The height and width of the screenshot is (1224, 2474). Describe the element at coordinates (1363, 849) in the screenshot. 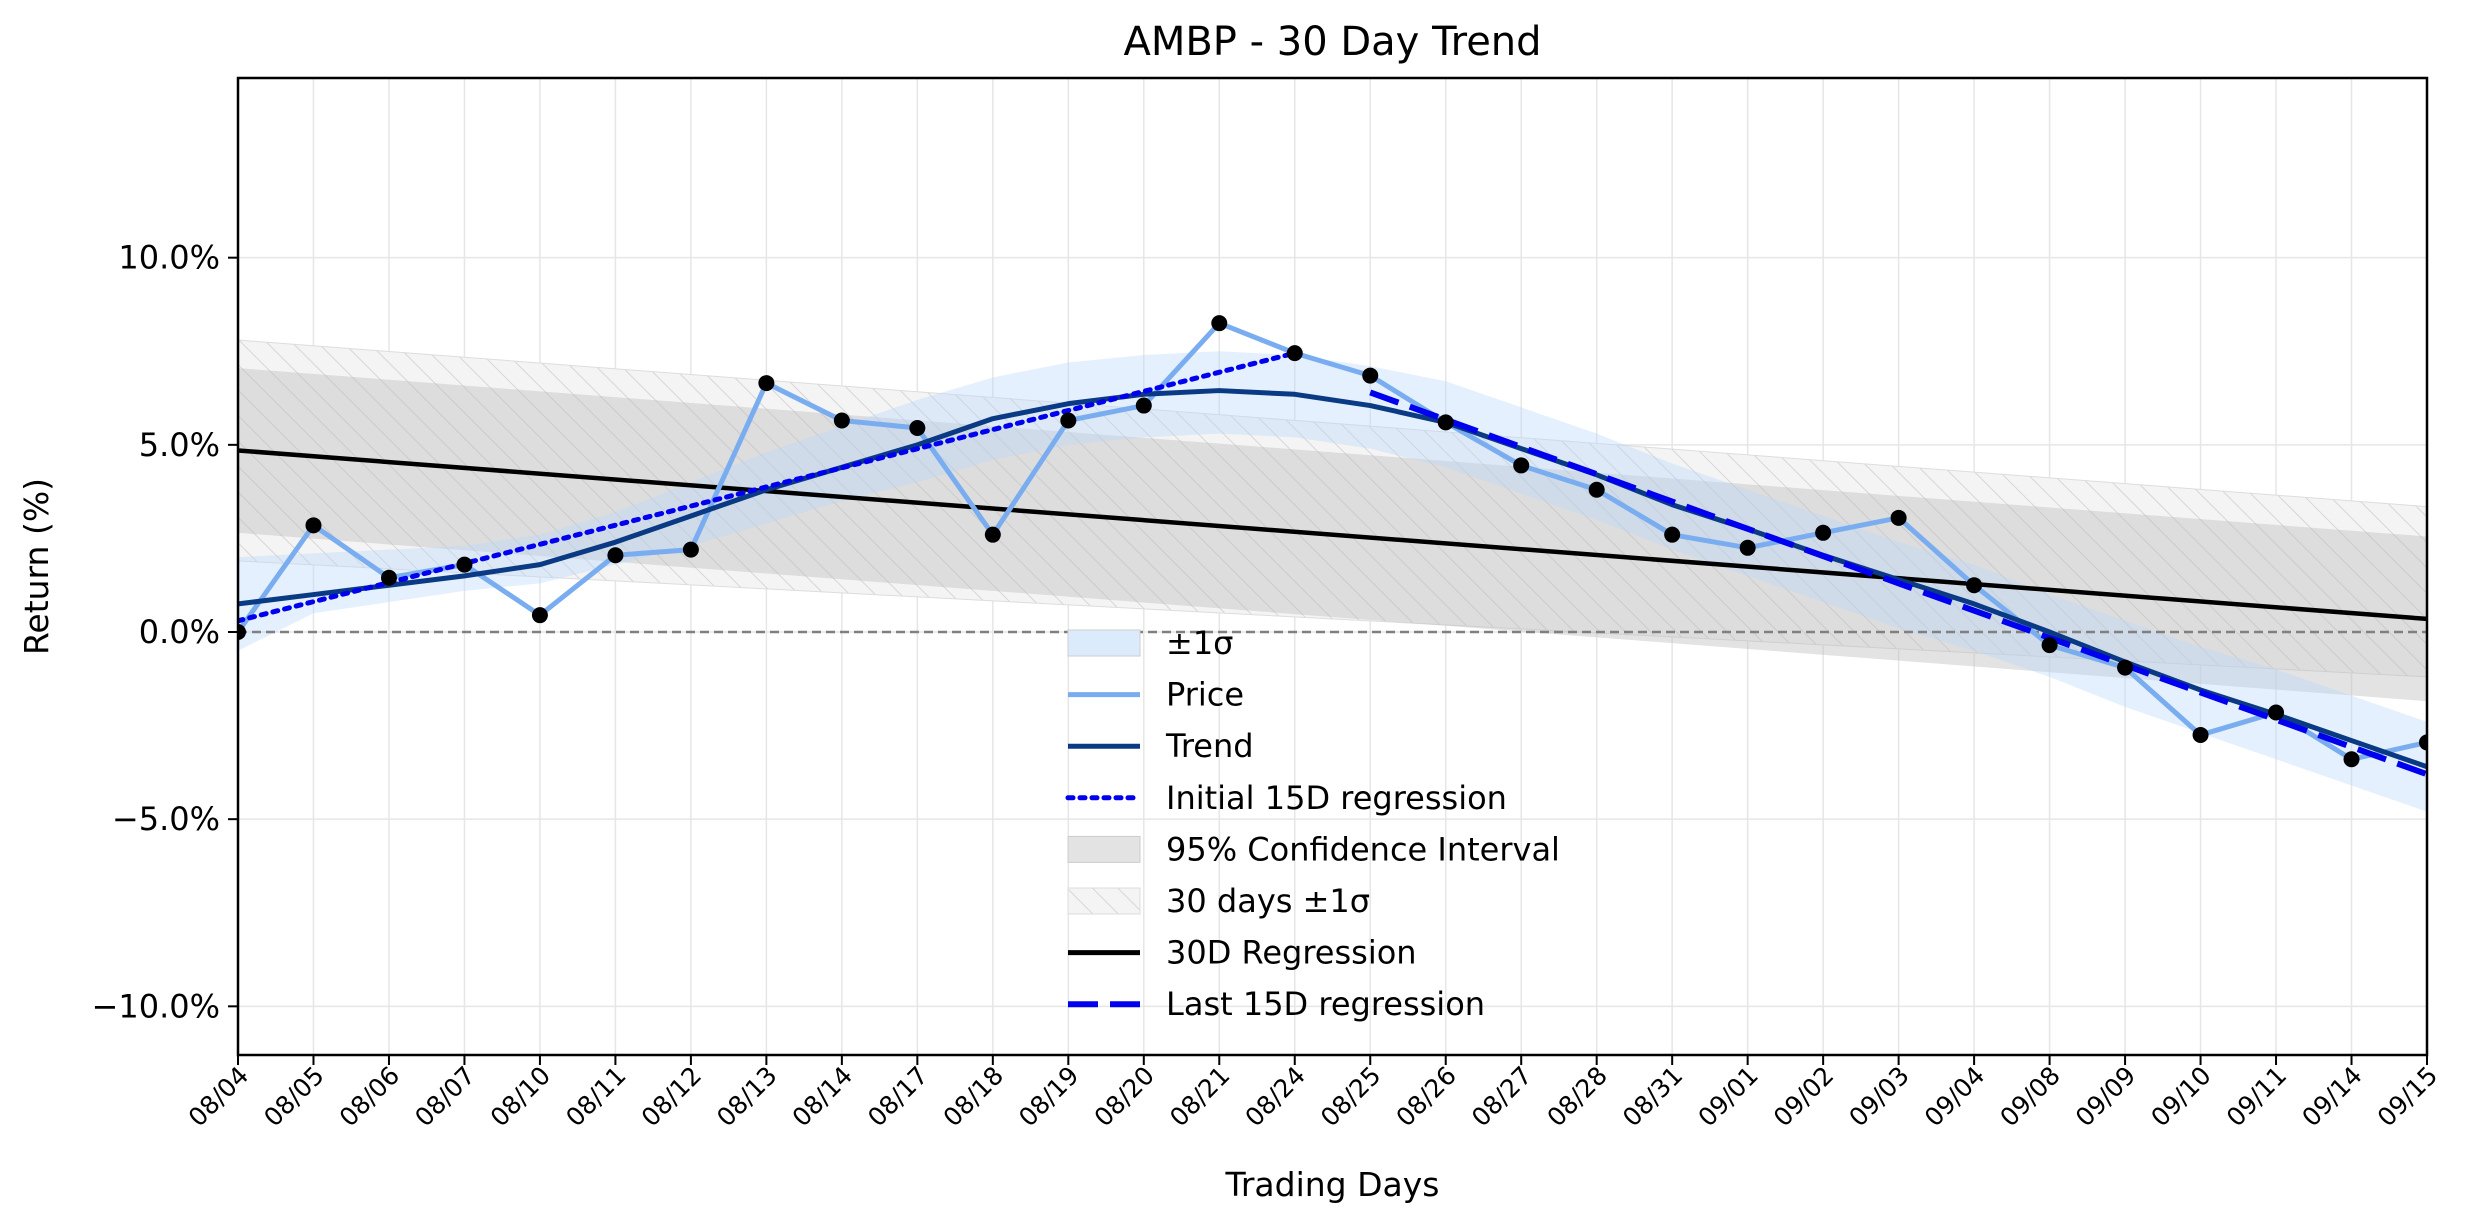

I see `legend-label: 95% Confidence Interval` at that location.